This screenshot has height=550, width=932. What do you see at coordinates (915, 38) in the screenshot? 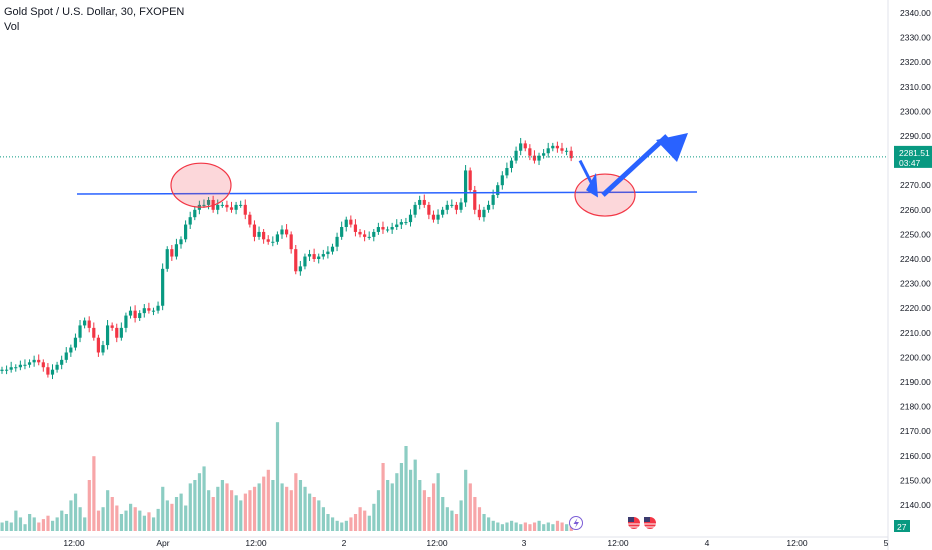
I see `price-tick-label: 2330.00` at bounding box center [915, 38].